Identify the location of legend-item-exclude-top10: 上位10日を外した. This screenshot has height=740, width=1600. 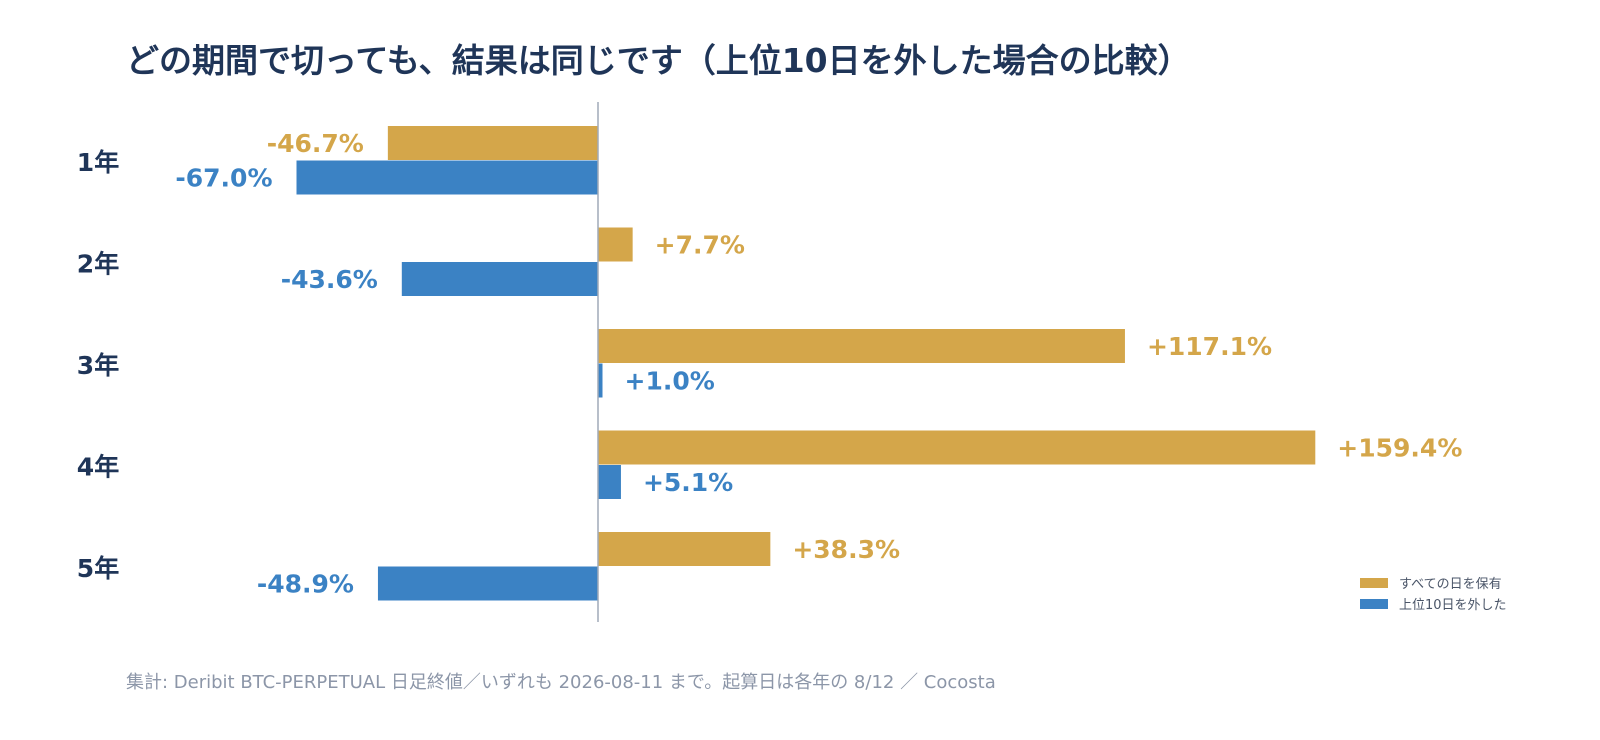
(1433, 603).